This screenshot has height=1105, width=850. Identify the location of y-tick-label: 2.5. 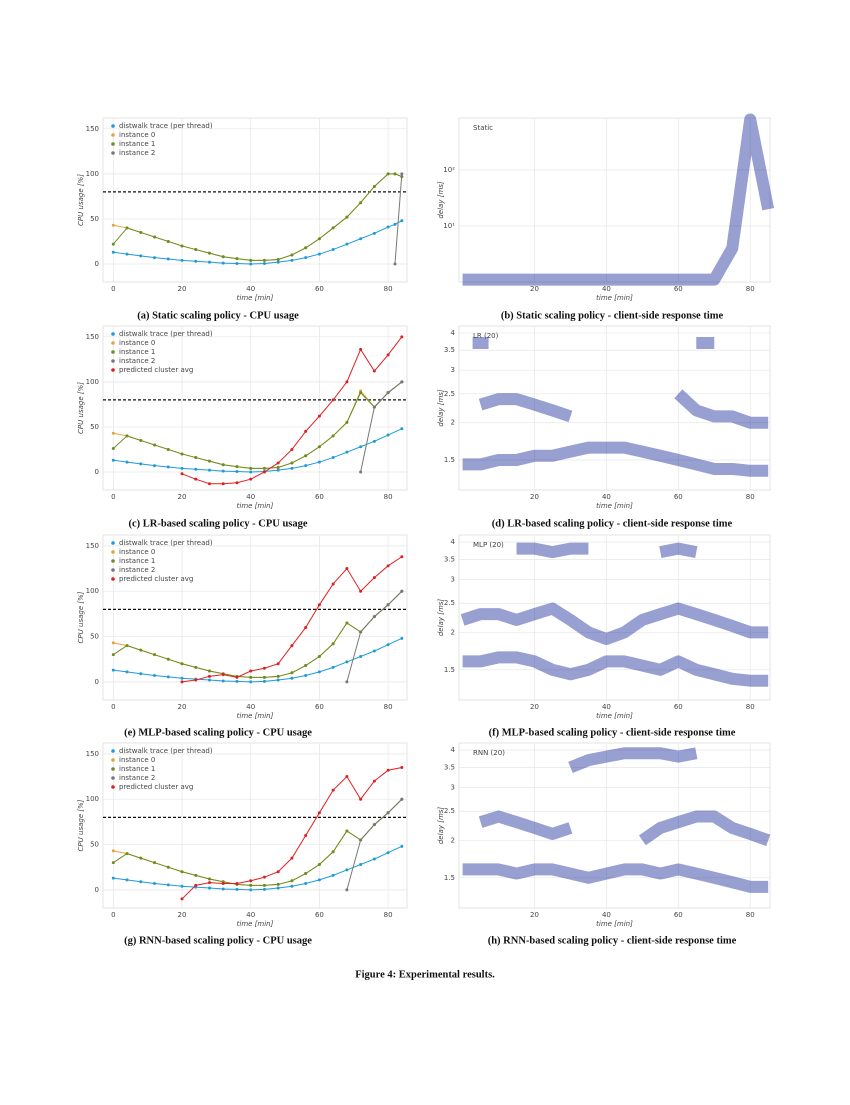
(449, 394).